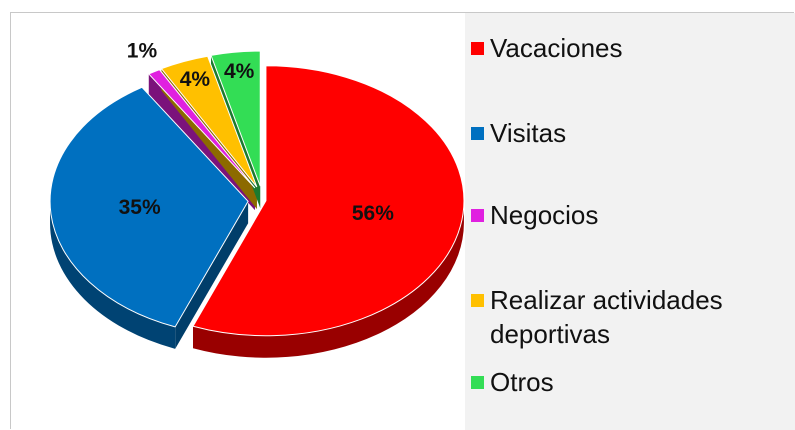  I want to click on slice-wall, so click(212, 275).